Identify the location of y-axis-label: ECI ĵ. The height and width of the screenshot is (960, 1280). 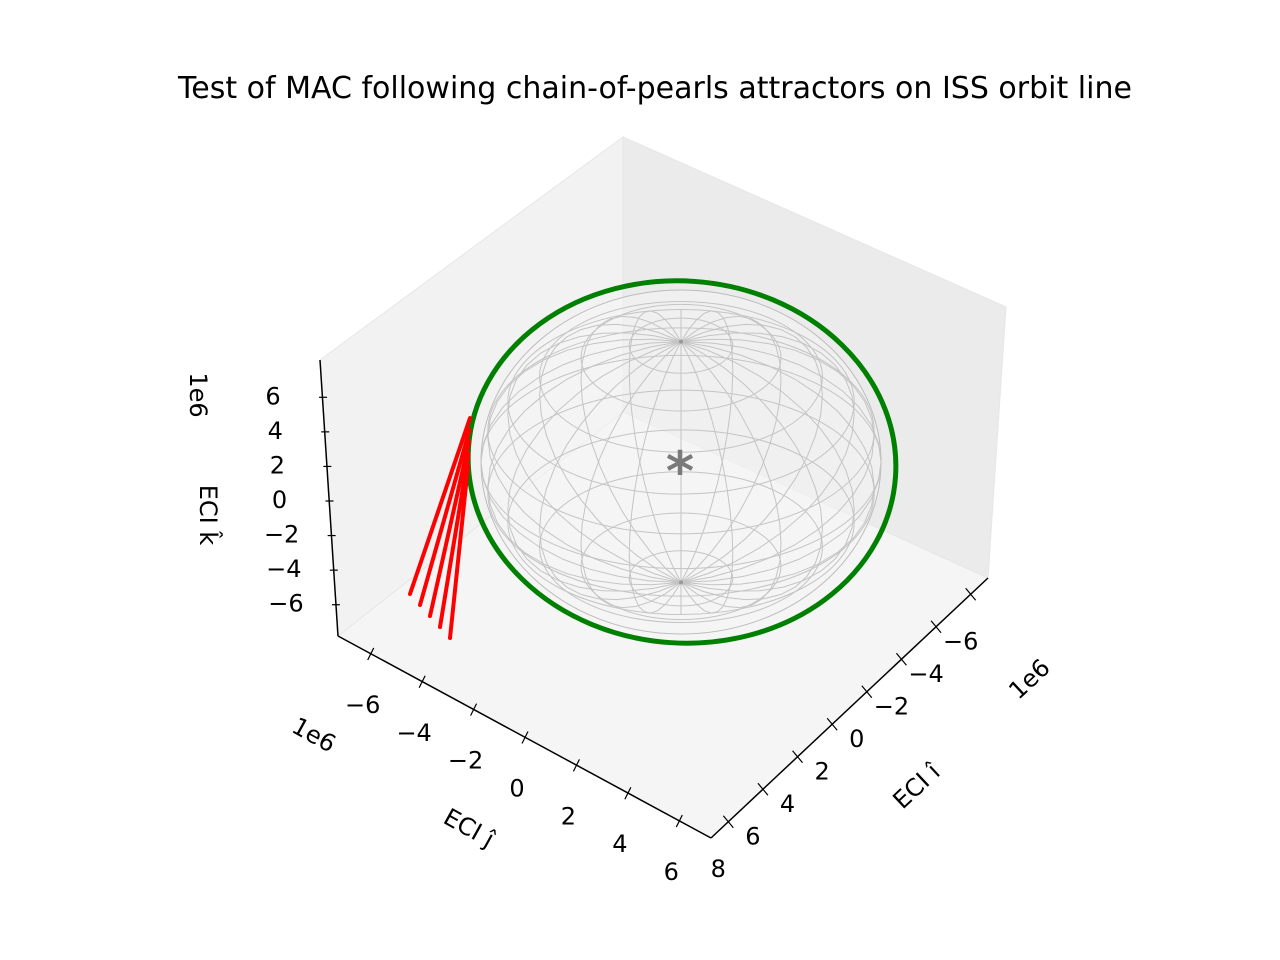
(469, 828).